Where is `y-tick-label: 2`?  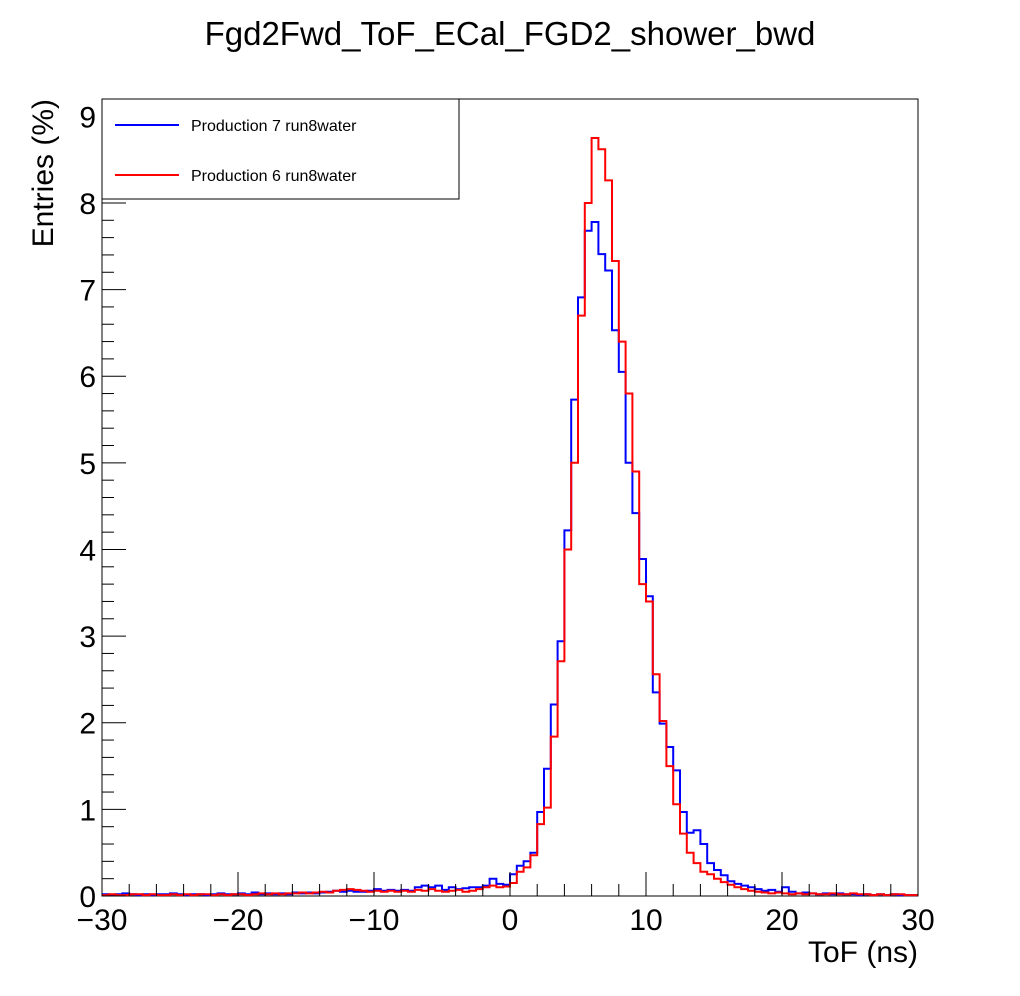 y-tick-label: 2 is located at coordinates (87, 724).